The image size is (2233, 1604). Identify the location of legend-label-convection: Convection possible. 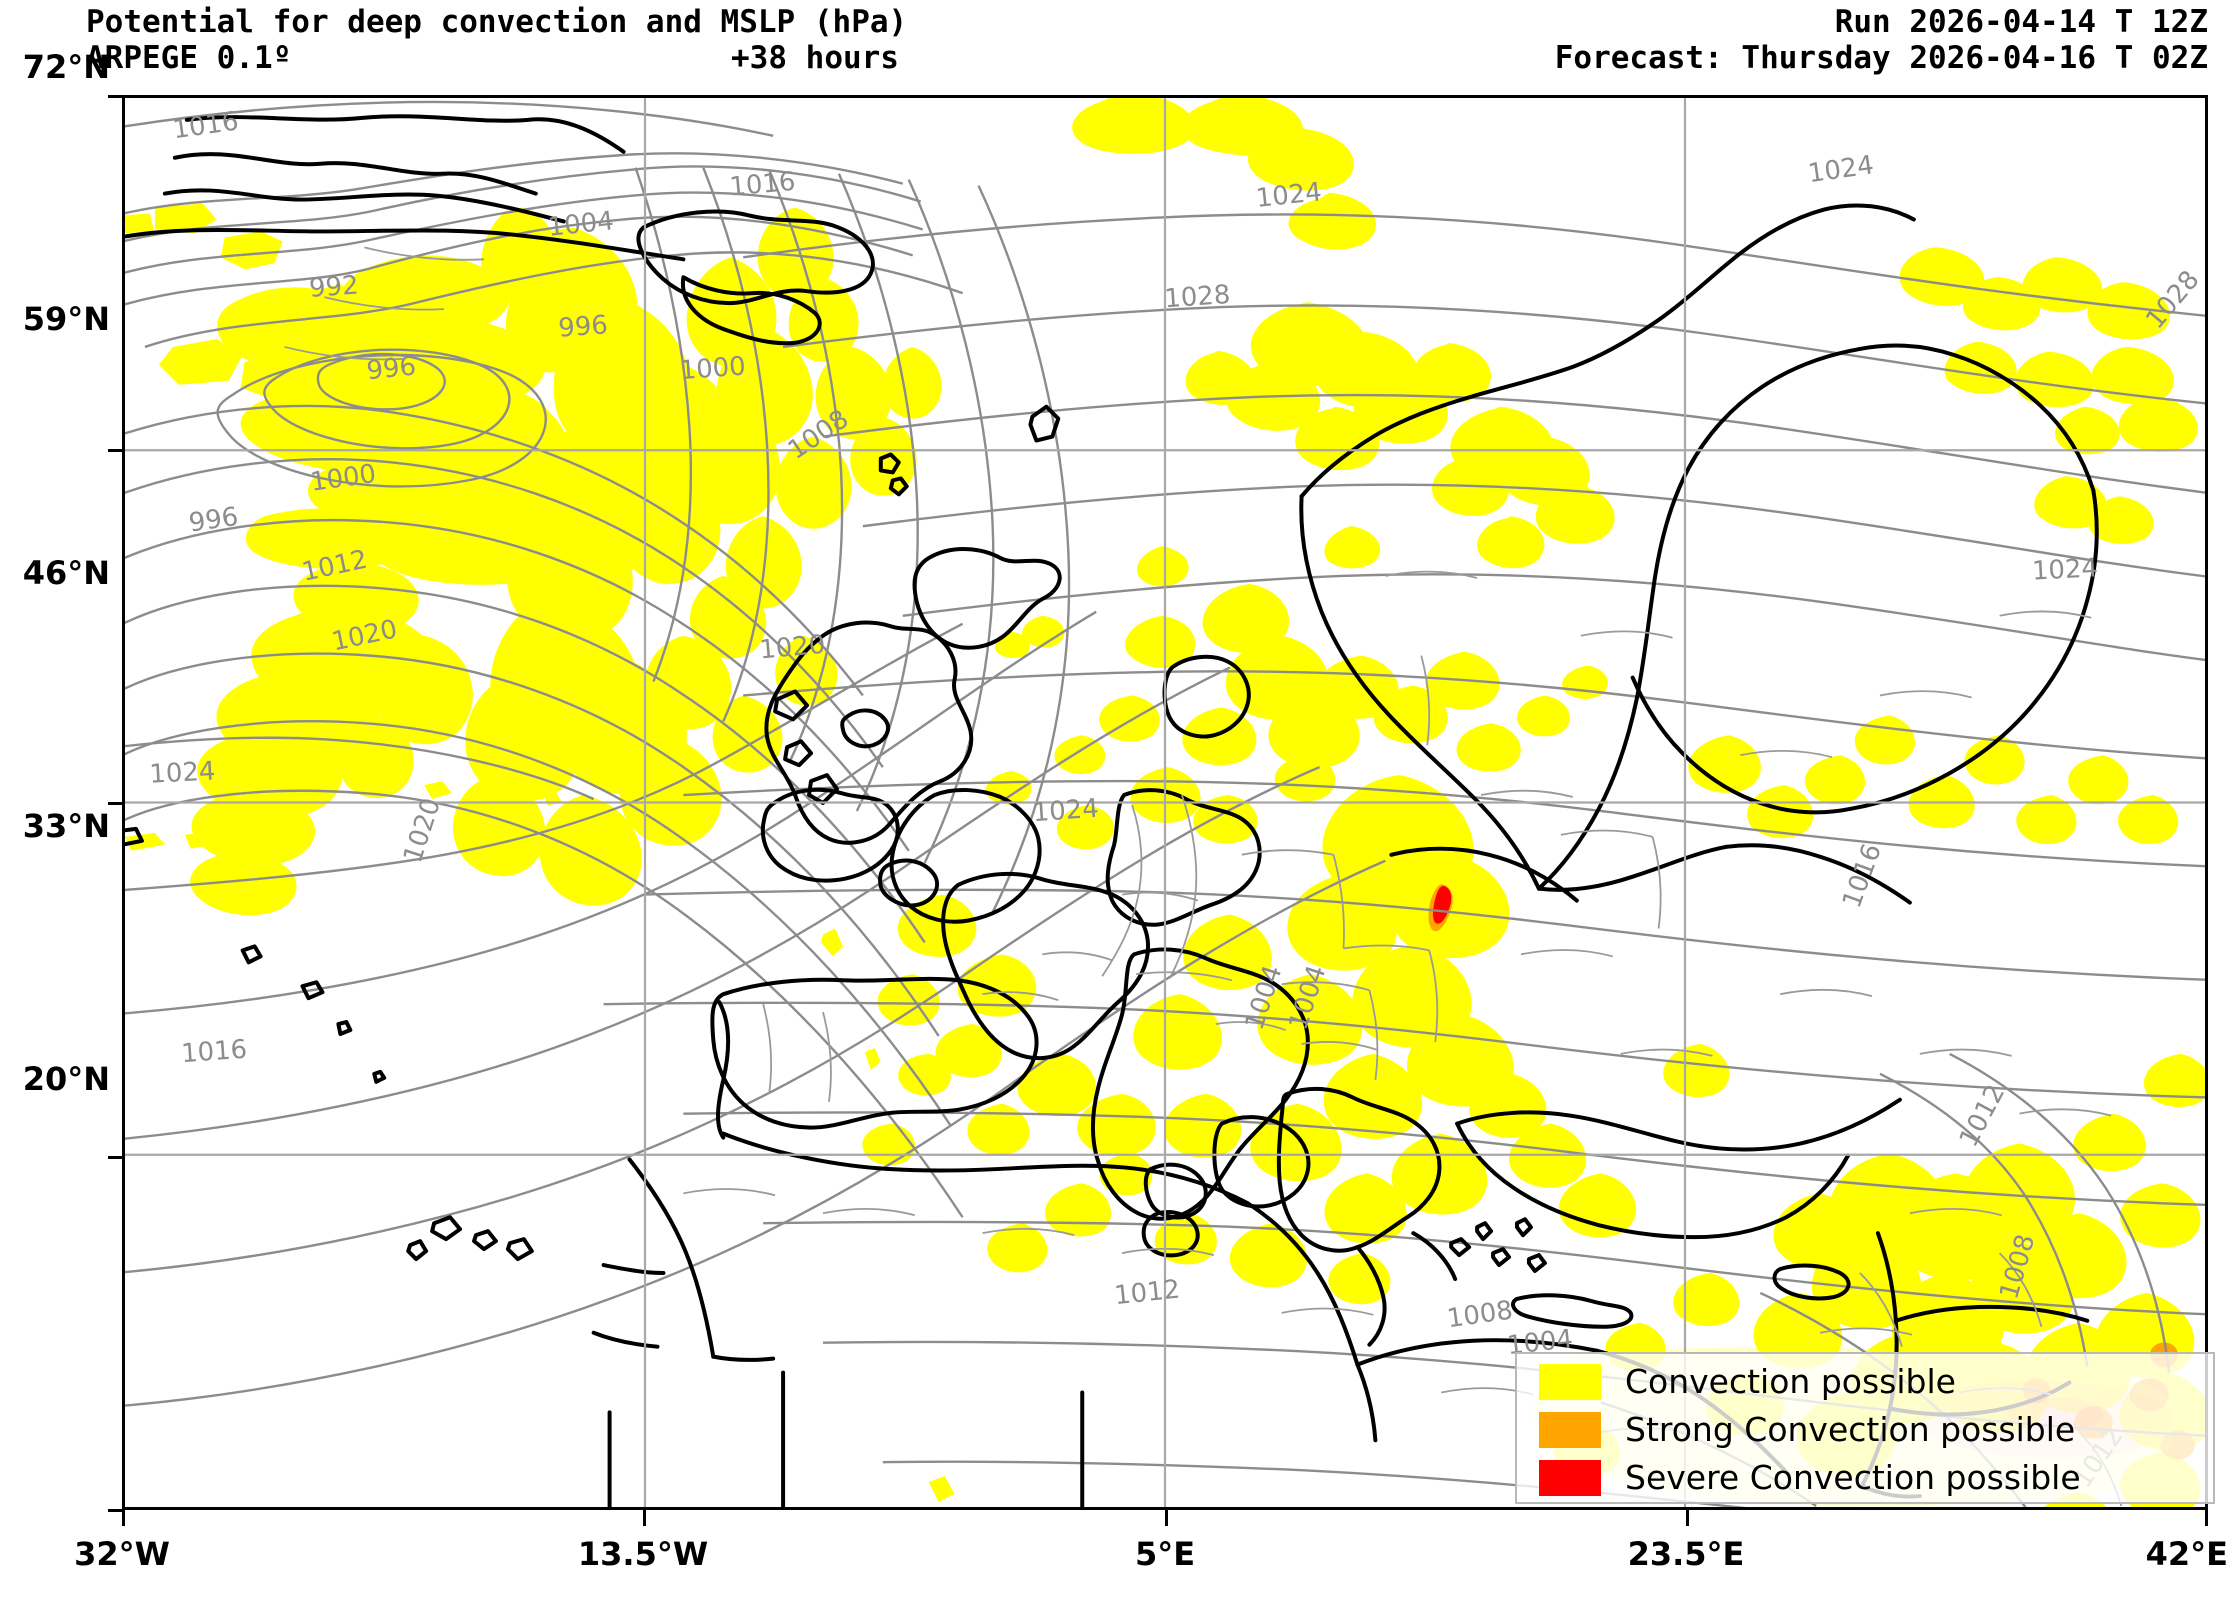
(1790, 1381).